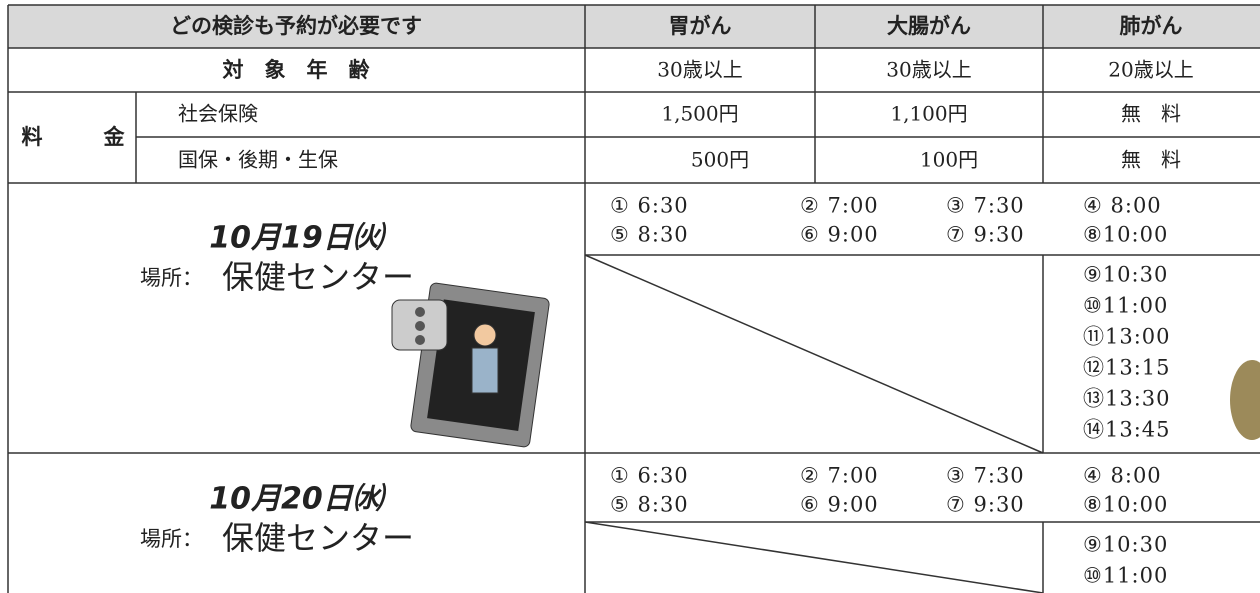 This screenshot has width=1260, height=593. Describe the element at coordinates (296, 26) in the screenshot. I see `column-header: どの検診も予約が必要です` at that location.